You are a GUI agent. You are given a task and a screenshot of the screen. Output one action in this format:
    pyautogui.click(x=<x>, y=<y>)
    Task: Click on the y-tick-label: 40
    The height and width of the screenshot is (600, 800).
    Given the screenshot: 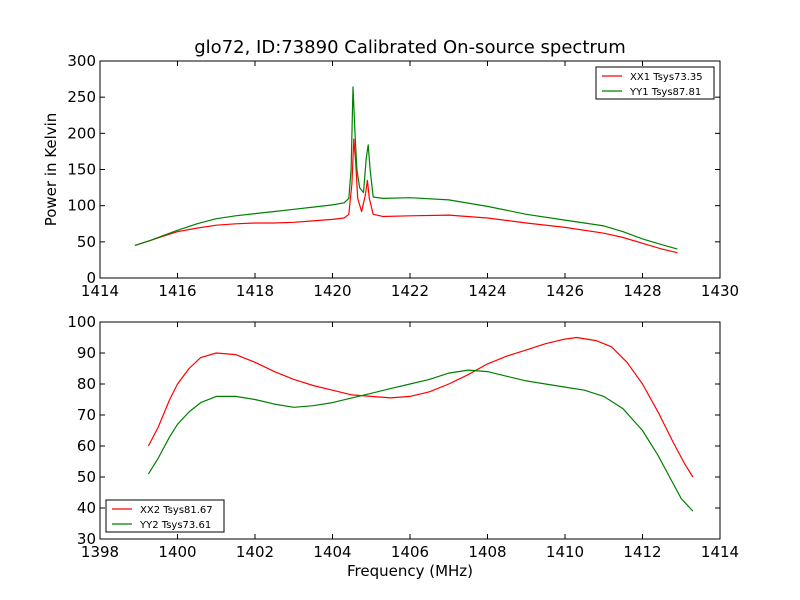 What is the action you would take?
    pyautogui.click(x=86, y=508)
    